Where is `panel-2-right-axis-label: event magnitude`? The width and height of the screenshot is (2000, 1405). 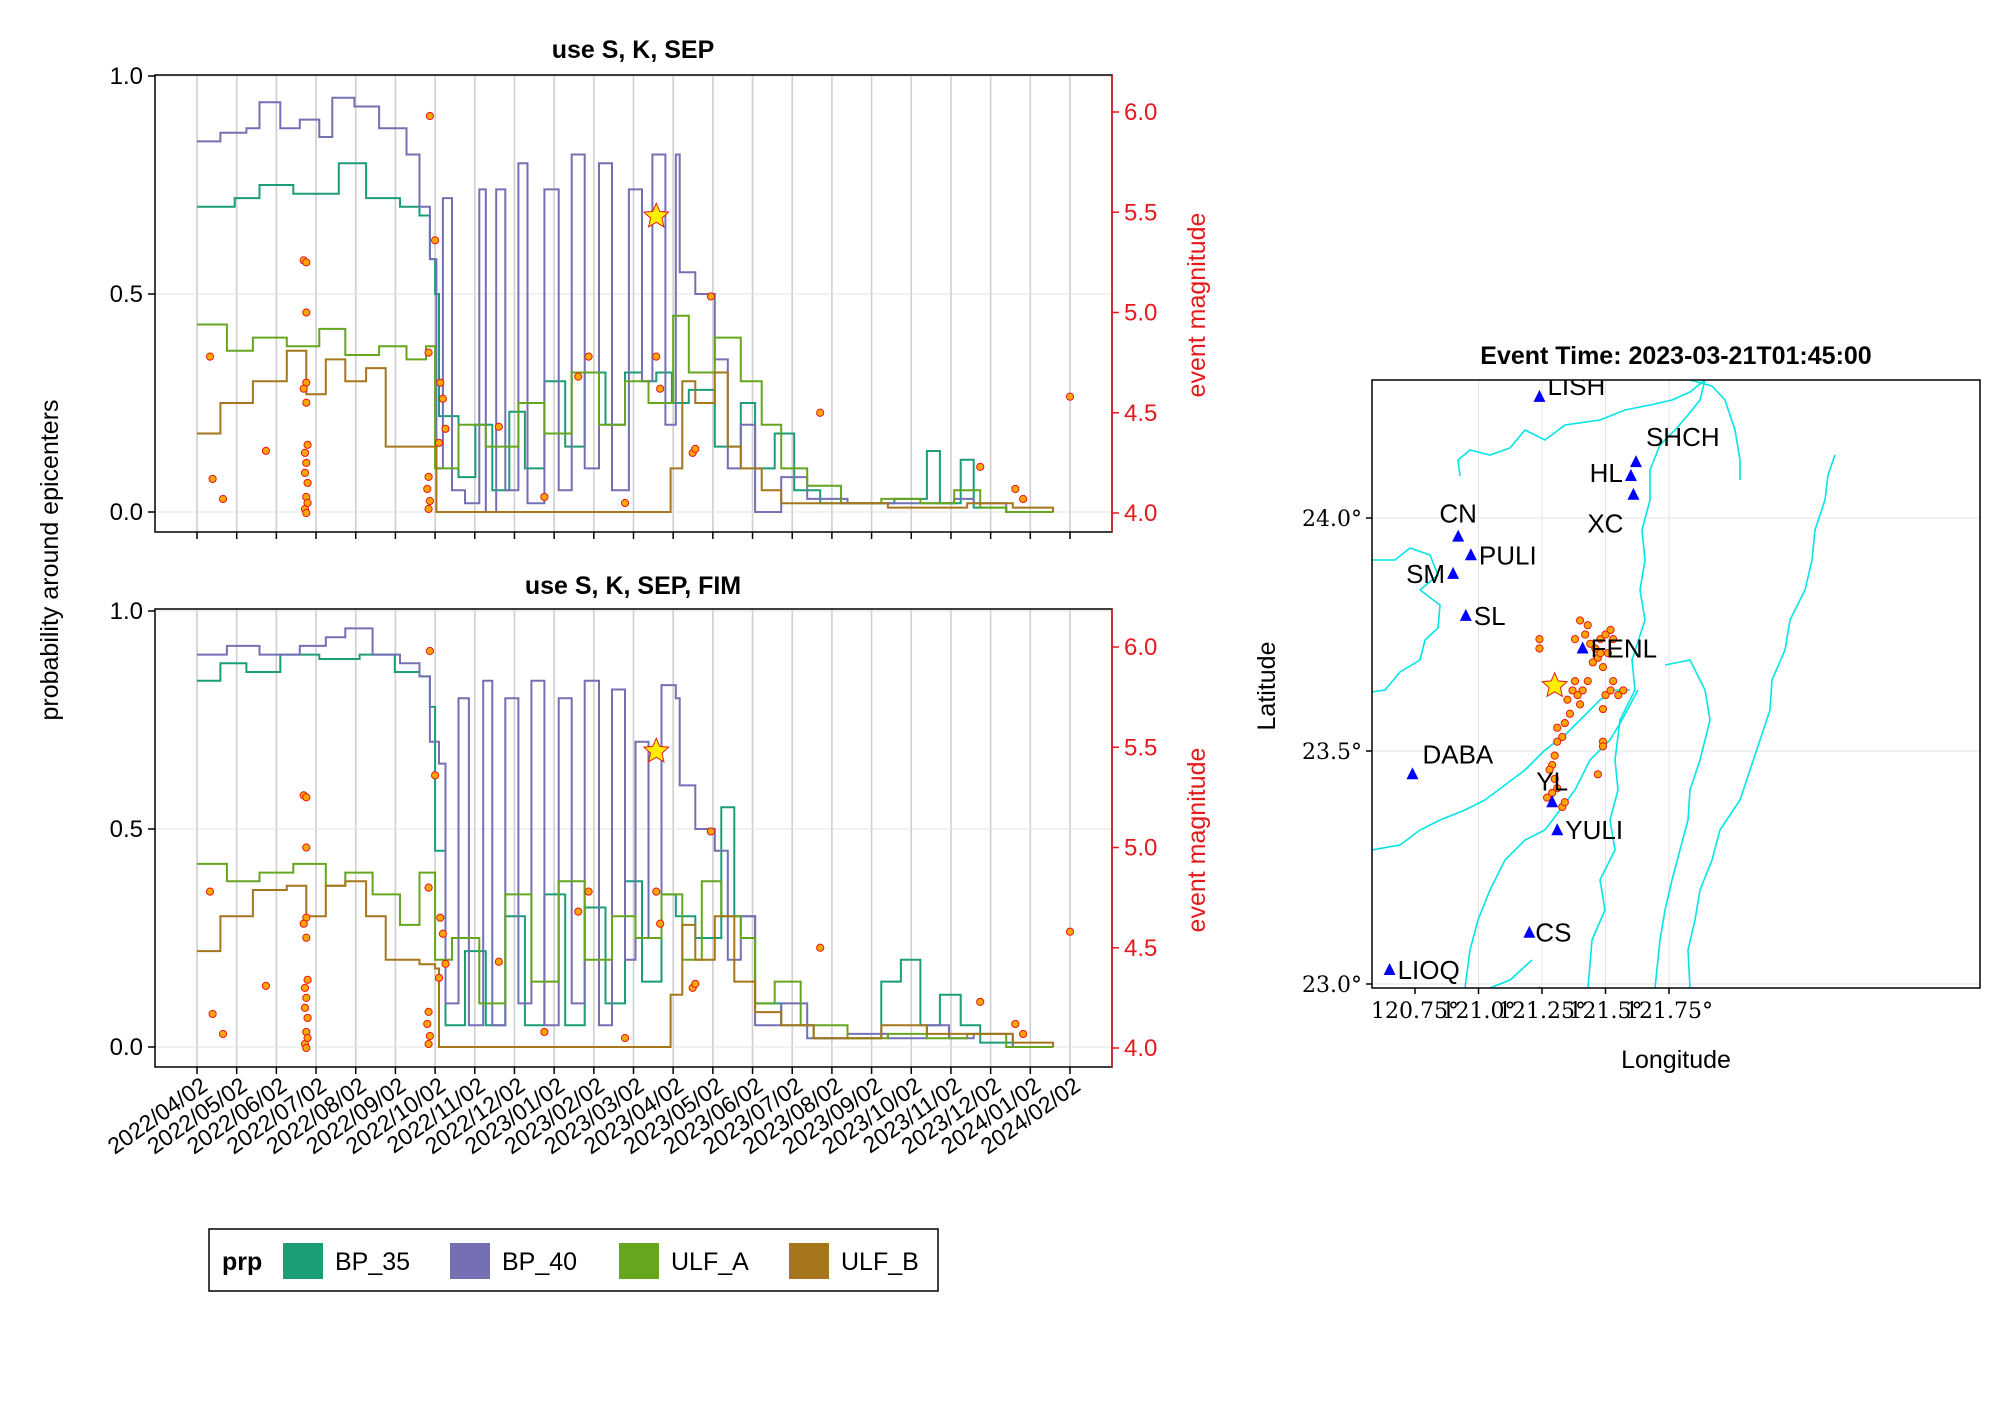
panel-2-right-axis-label: event magnitude is located at coordinates (1197, 840).